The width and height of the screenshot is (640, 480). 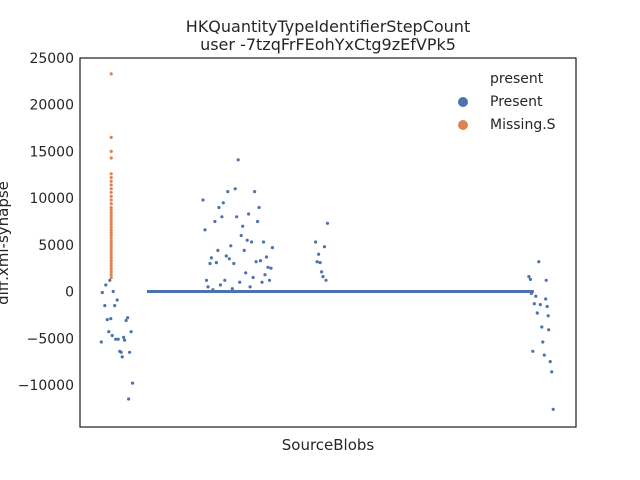 What do you see at coordinates (46, 222) in the screenshot?
I see `y-axis: 25000 20000 15000 10000 5000 0 −5000 −10000` at bounding box center [46, 222].